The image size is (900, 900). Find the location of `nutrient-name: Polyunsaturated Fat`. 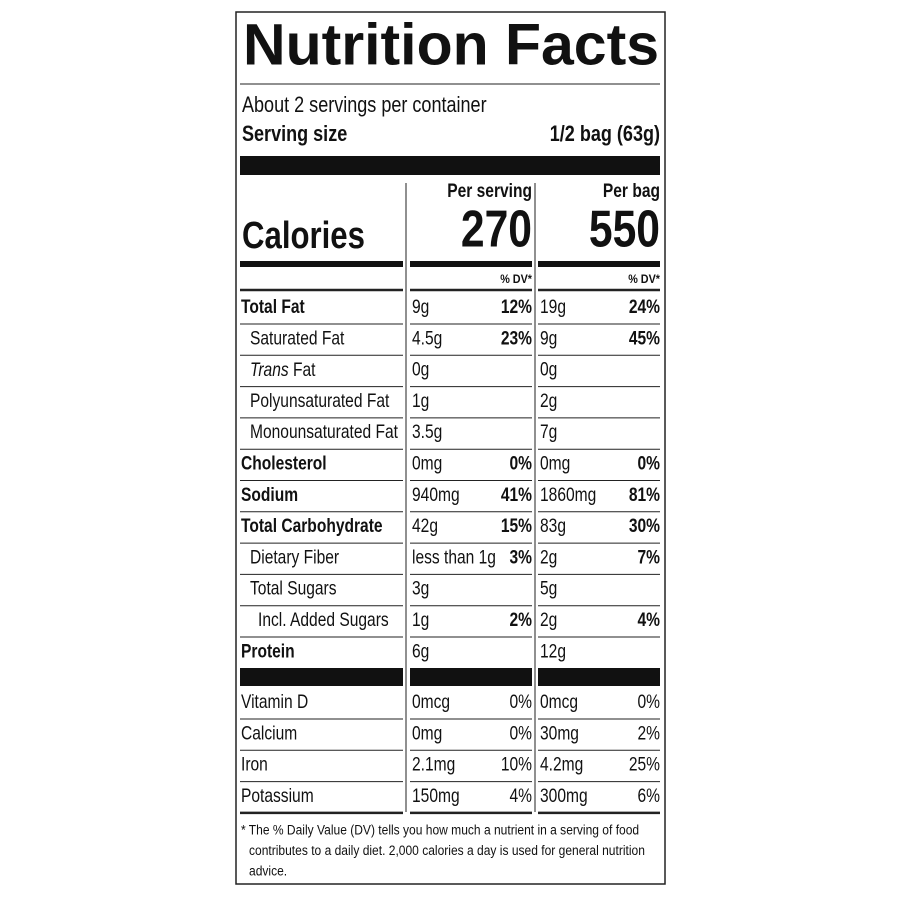

nutrient-name: Polyunsaturated Fat is located at coordinates (319, 400).